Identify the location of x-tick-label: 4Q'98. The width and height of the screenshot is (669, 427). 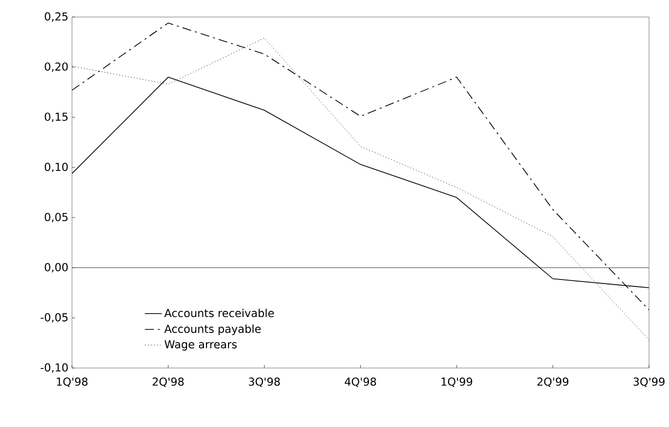
(360, 383).